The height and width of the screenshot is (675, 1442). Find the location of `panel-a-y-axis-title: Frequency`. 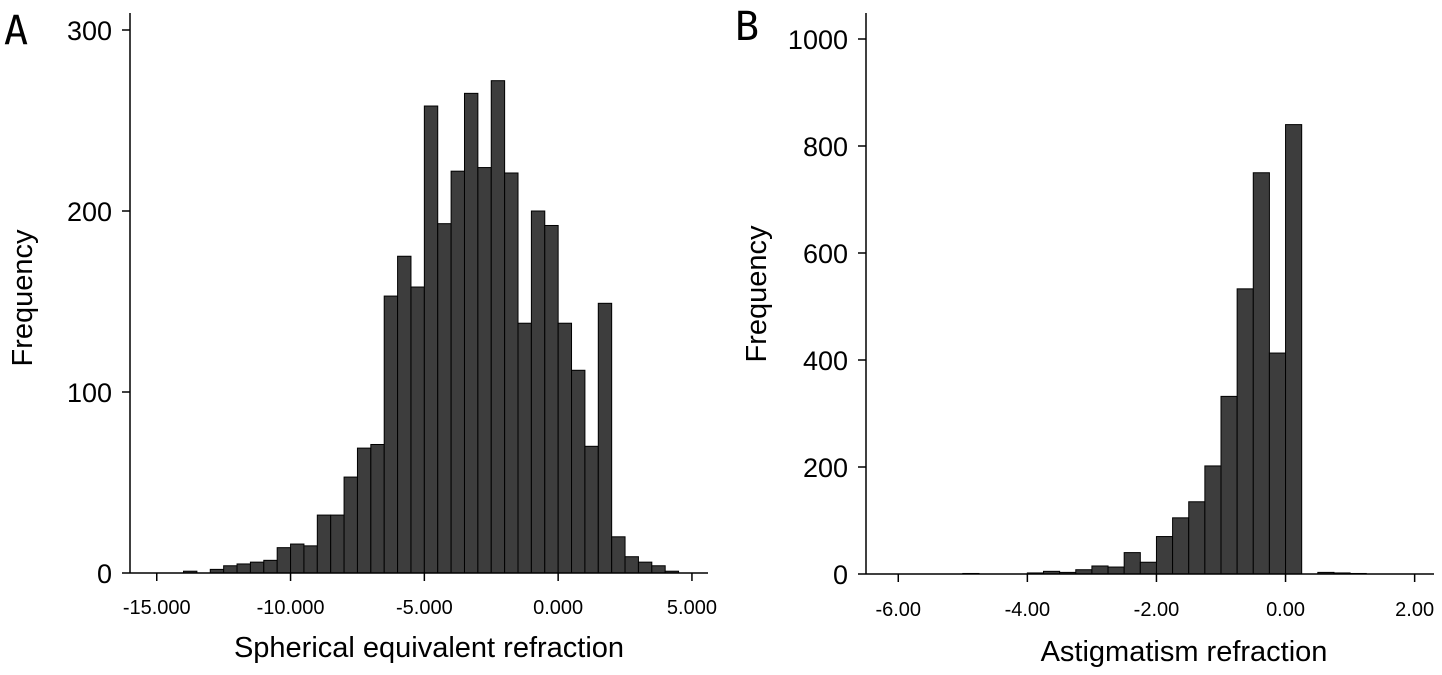

panel-a-y-axis-title: Frequency is located at coordinates (23, 298).